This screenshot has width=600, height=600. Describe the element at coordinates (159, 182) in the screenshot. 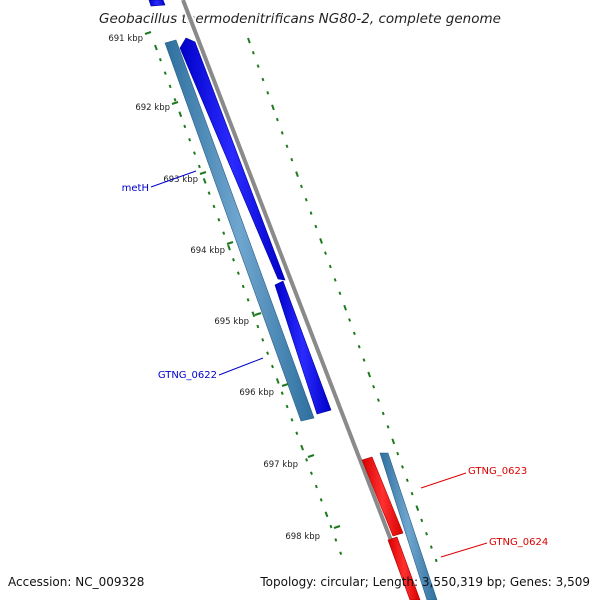

I see `gene-label-meth: metH` at that location.